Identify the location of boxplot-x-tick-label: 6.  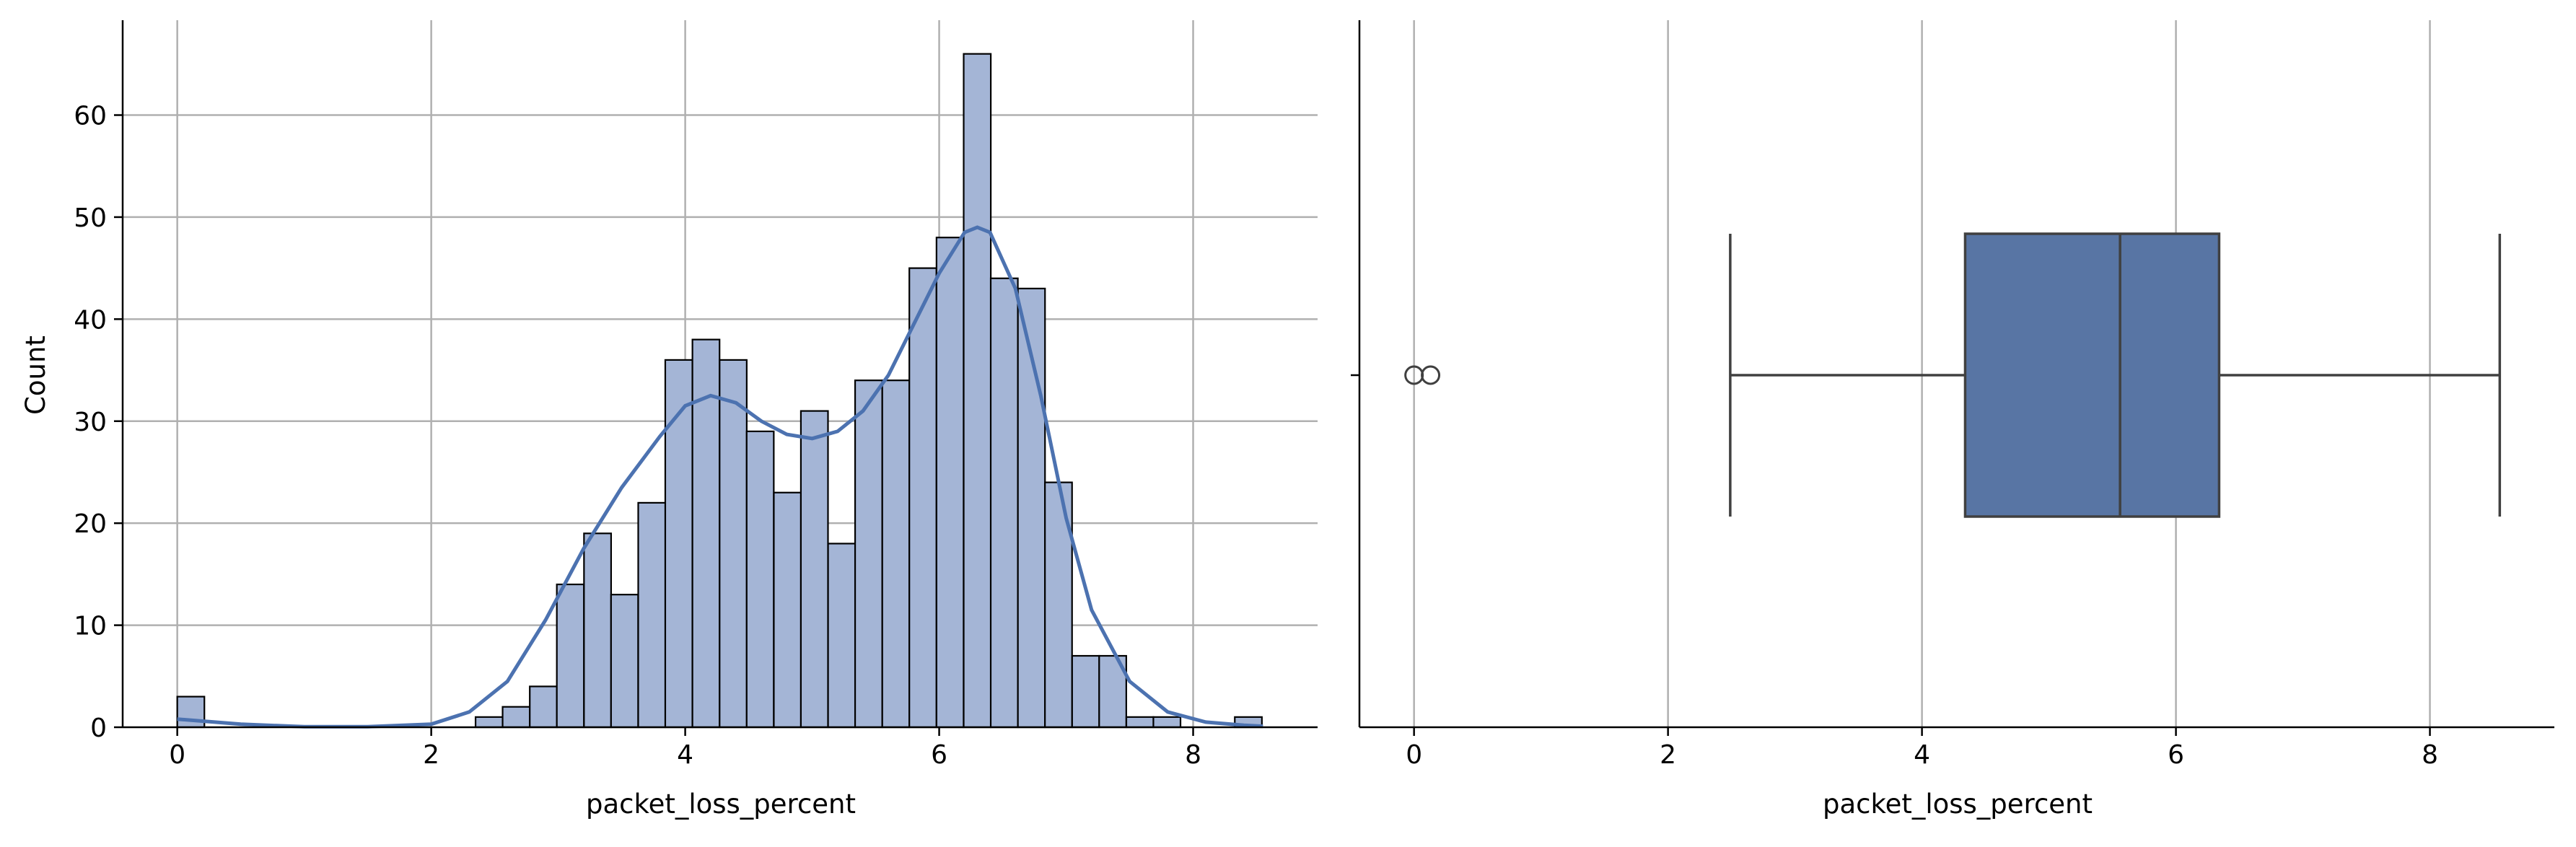
(2176, 755).